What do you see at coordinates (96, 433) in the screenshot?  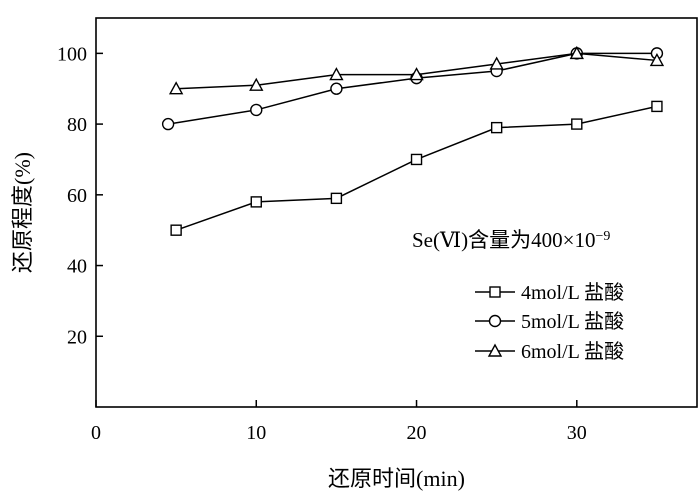 I see `x-tick-label: 0` at bounding box center [96, 433].